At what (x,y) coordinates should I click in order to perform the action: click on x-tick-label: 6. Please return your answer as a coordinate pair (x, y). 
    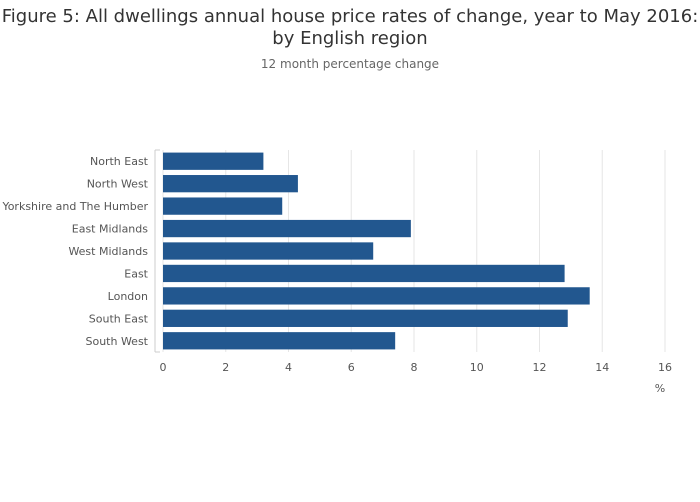
    Looking at the image, I should click on (351, 367).